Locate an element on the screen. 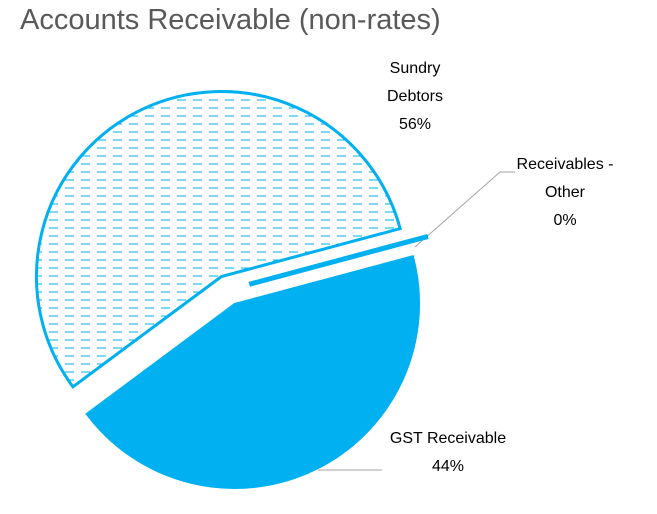 This screenshot has width=657, height=514. slice-name: GST Receivable is located at coordinates (448, 438).